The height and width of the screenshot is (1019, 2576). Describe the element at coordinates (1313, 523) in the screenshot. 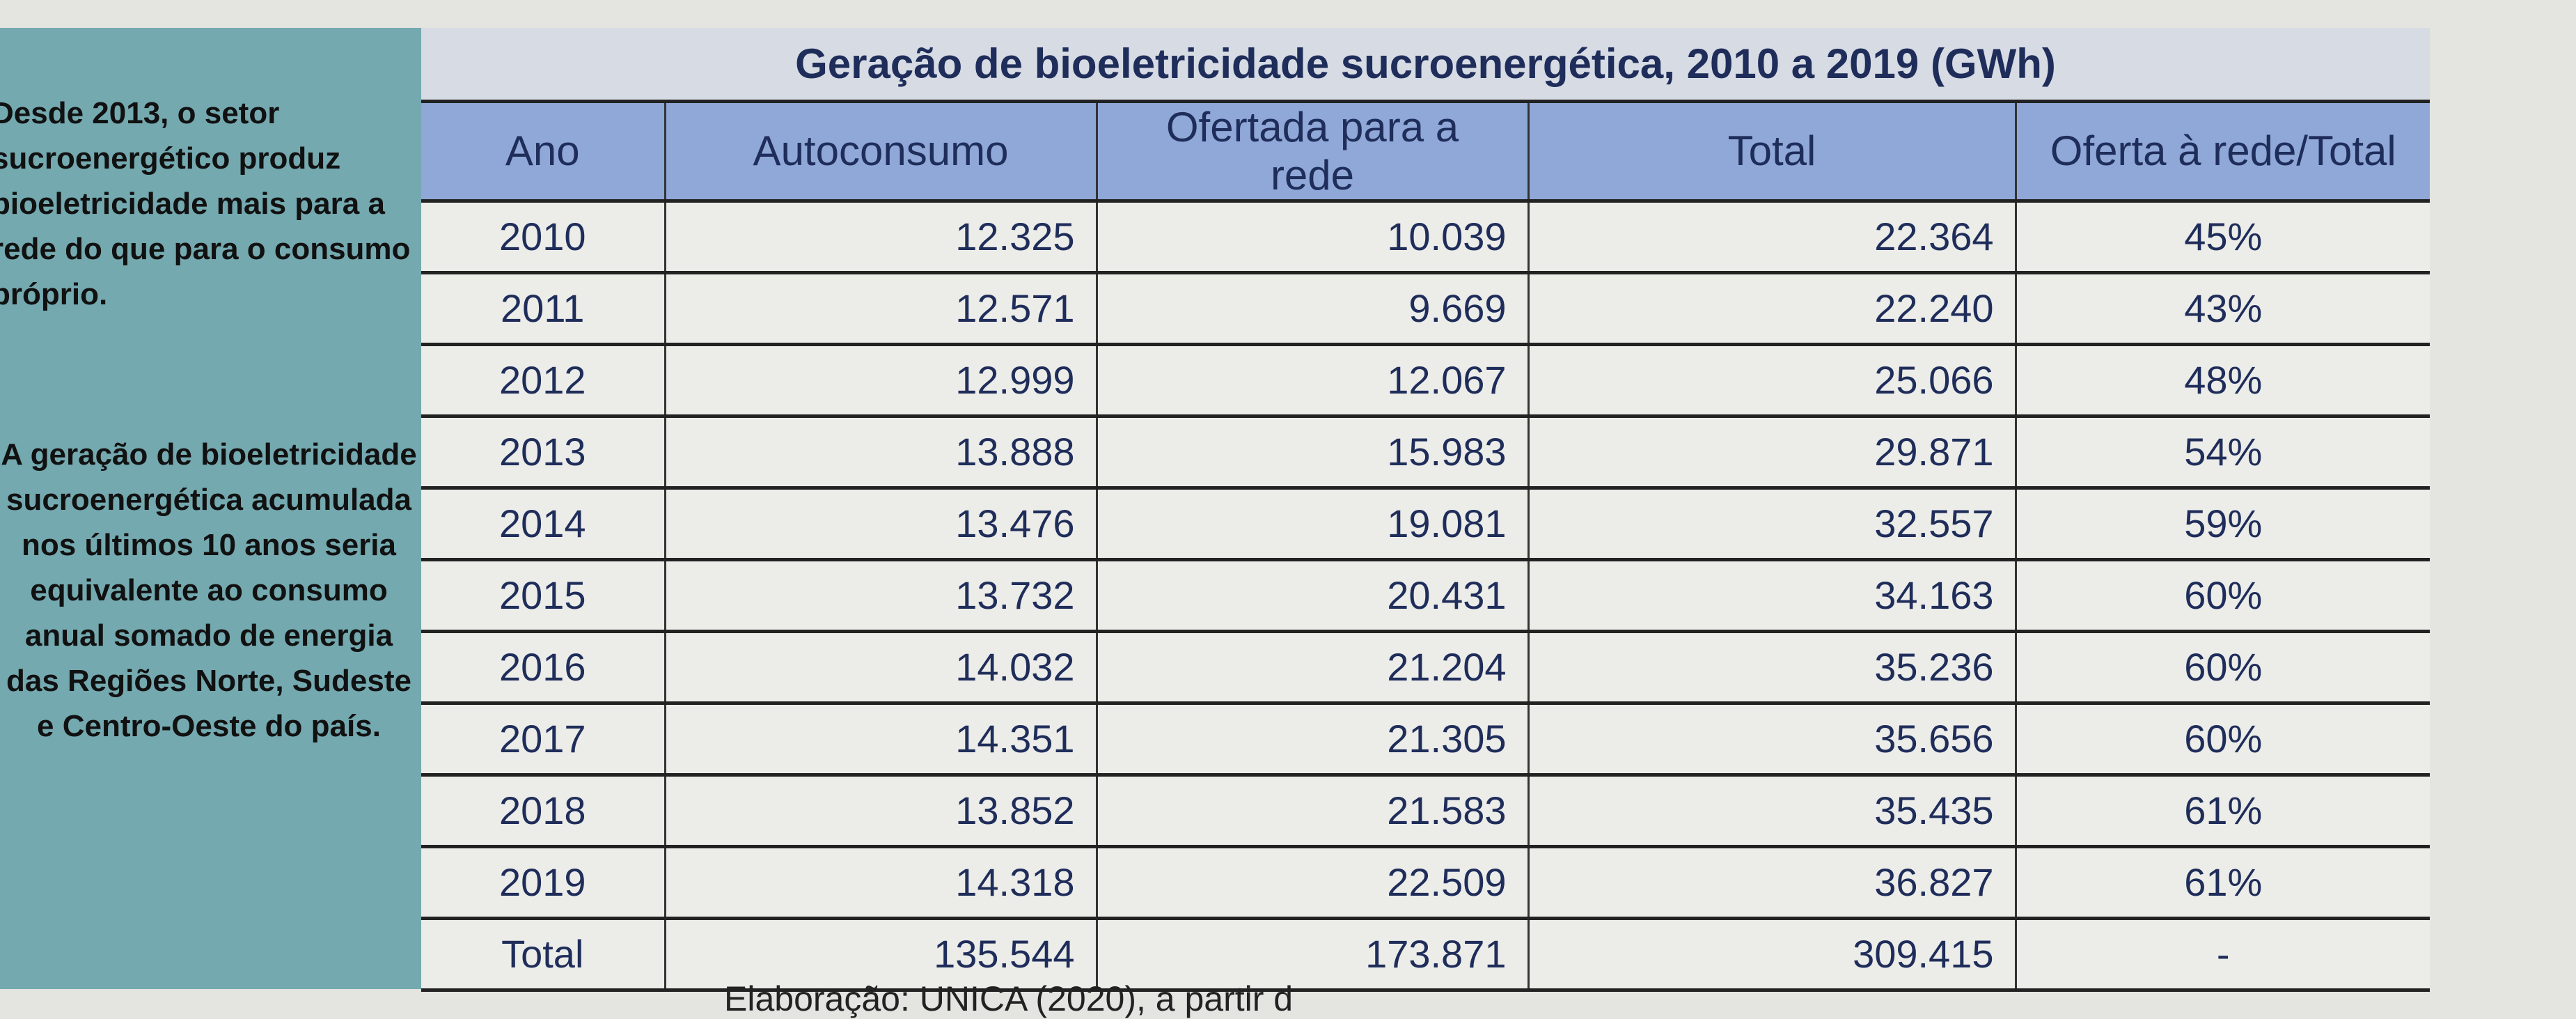

I see `table-cell: 19.081` at that location.